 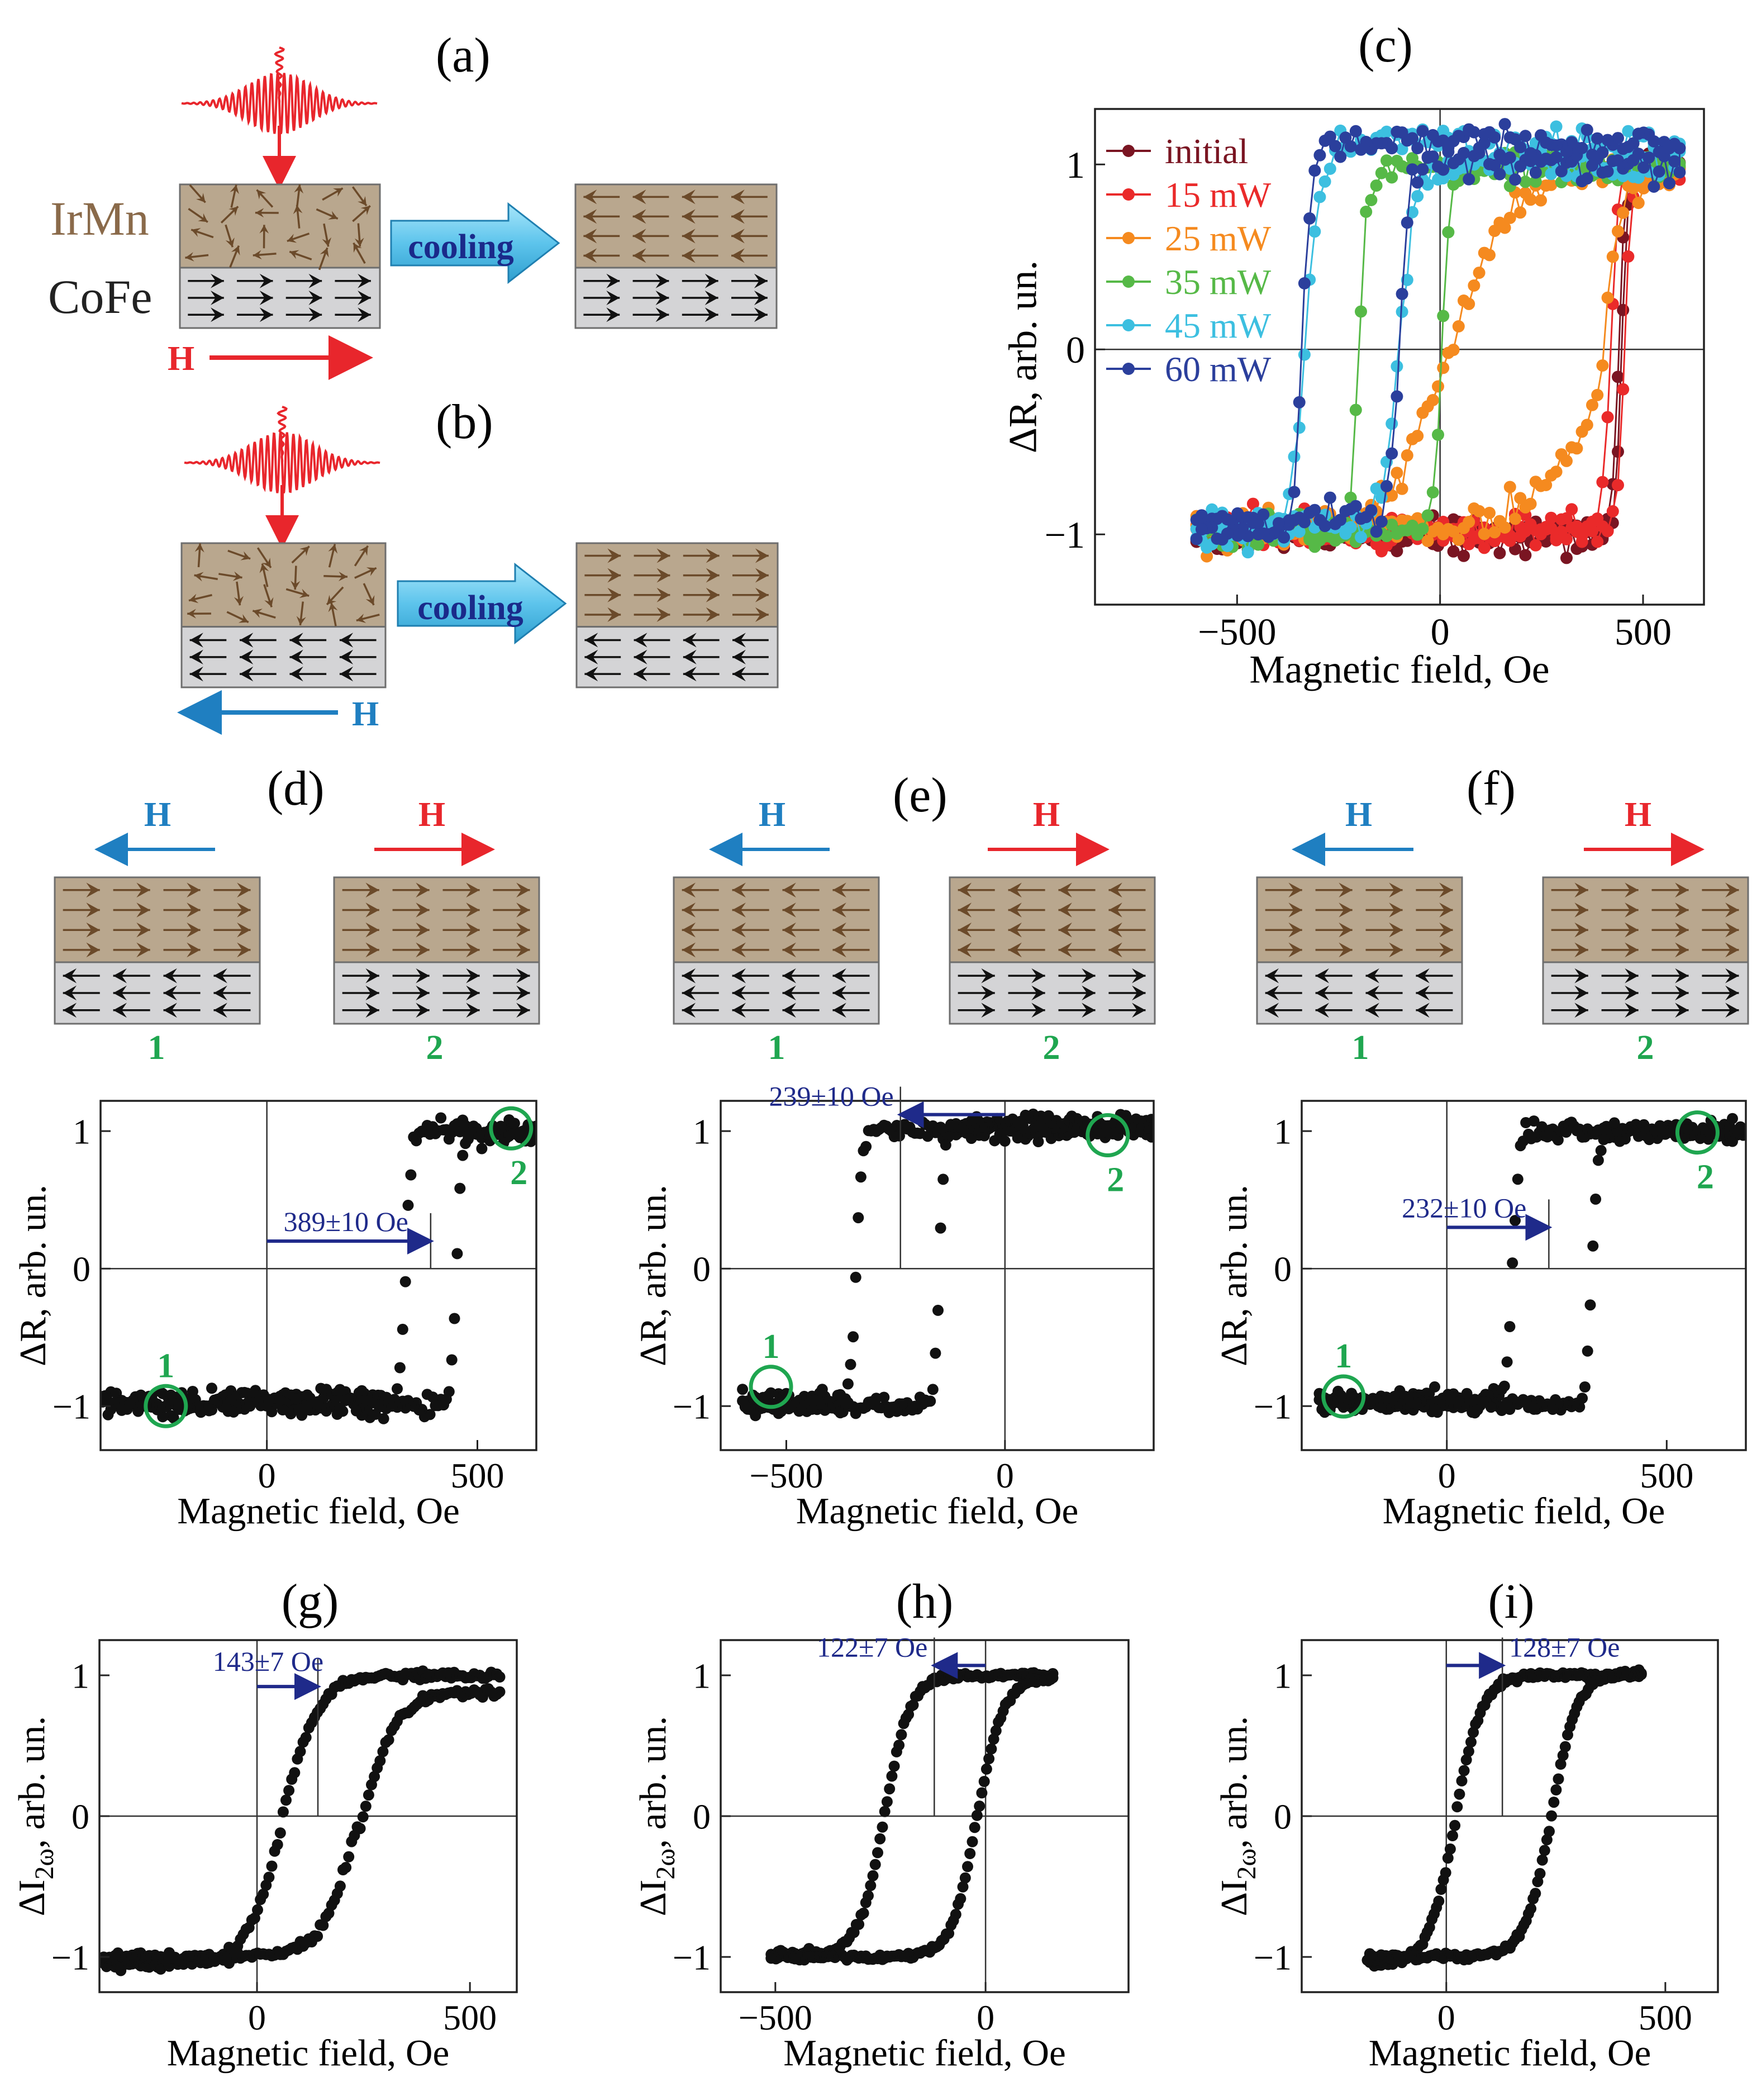 What do you see at coordinates (1005, 1475) in the screenshot?
I see `x-tick-label: 0` at bounding box center [1005, 1475].